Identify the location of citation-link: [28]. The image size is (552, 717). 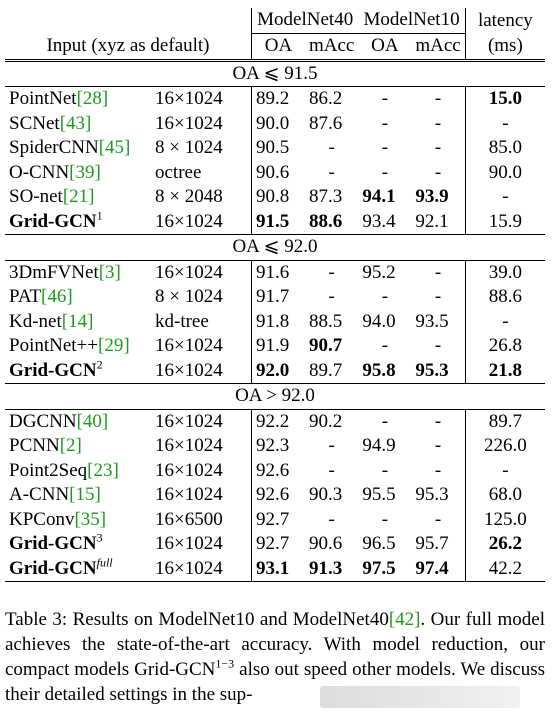
(92, 98).